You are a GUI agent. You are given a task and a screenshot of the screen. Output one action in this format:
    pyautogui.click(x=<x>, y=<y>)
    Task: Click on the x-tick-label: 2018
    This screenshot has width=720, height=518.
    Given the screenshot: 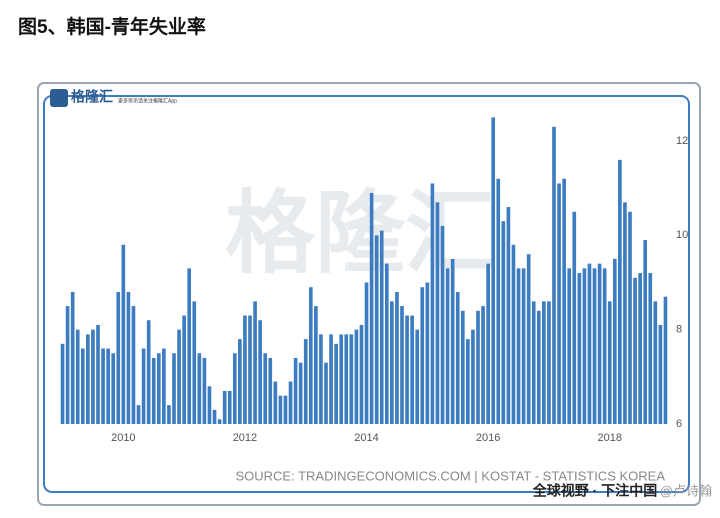 What is the action you would take?
    pyautogui.click(x=609, y=438)
    